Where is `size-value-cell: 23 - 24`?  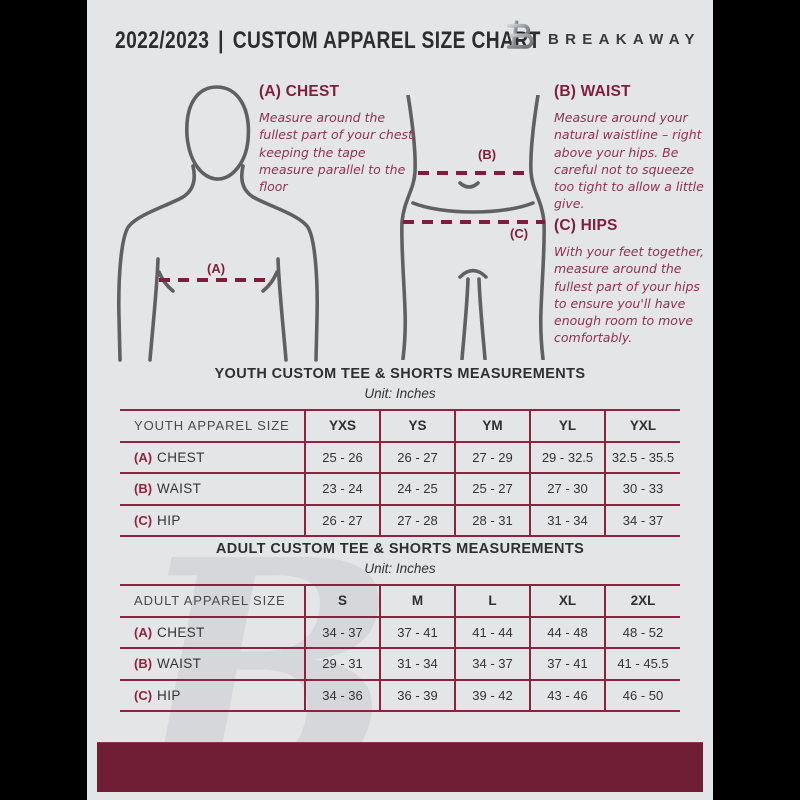 size-value-cell: 23 - 24 is located at coordinates (342, 489).